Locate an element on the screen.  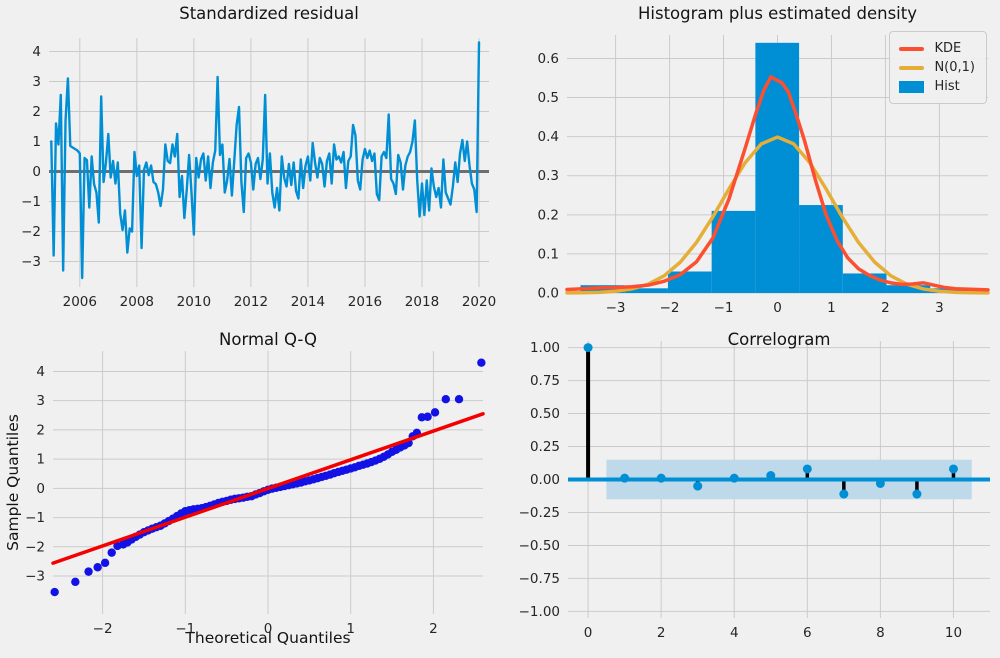
hist-patch-swatch is located at coordinates (912, 86).